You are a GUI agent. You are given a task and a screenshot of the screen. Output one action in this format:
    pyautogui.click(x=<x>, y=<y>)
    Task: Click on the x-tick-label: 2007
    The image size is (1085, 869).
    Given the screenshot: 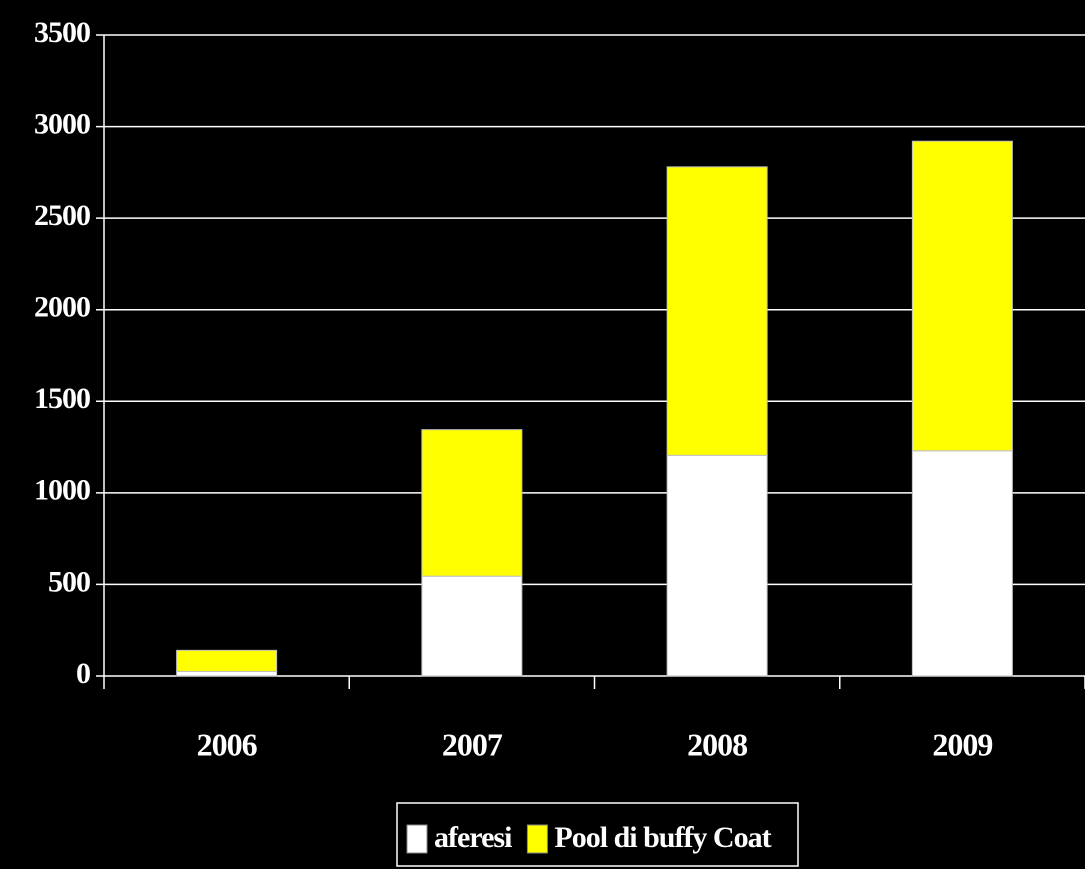 What is the action you would take?
    pyautogui.click(x=472, y=744)
    